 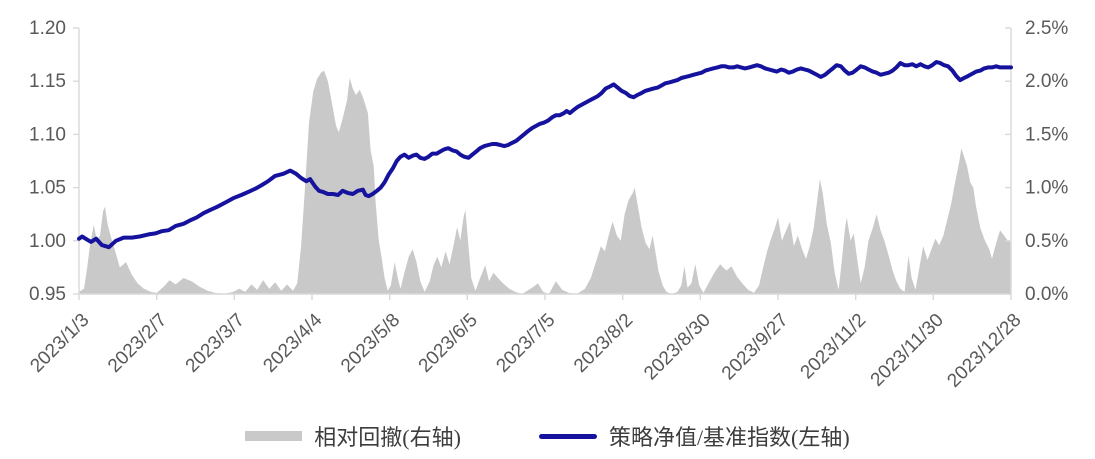 What do you see at coordinates (47, 188) in the screenshot?
I see `y-axis-left-tick-label: 1.05` at bounding box center [47, 188].